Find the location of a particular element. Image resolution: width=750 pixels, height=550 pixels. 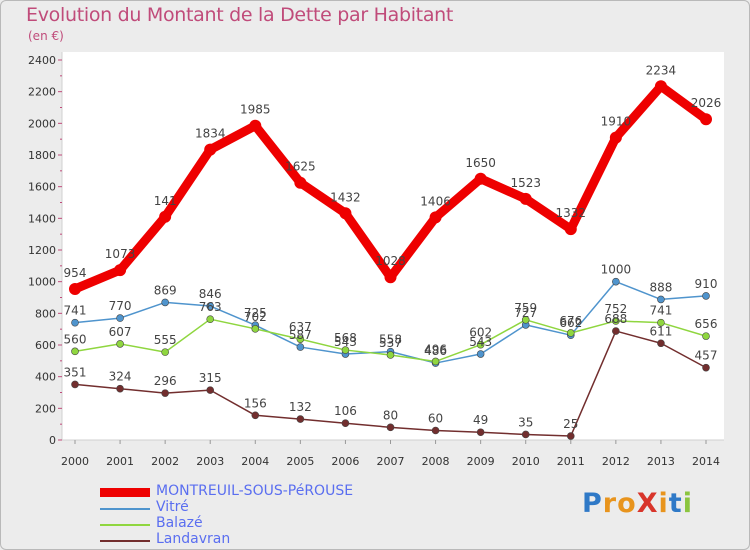

y-tick-label: 2000 is located at coordinates (42, 123).